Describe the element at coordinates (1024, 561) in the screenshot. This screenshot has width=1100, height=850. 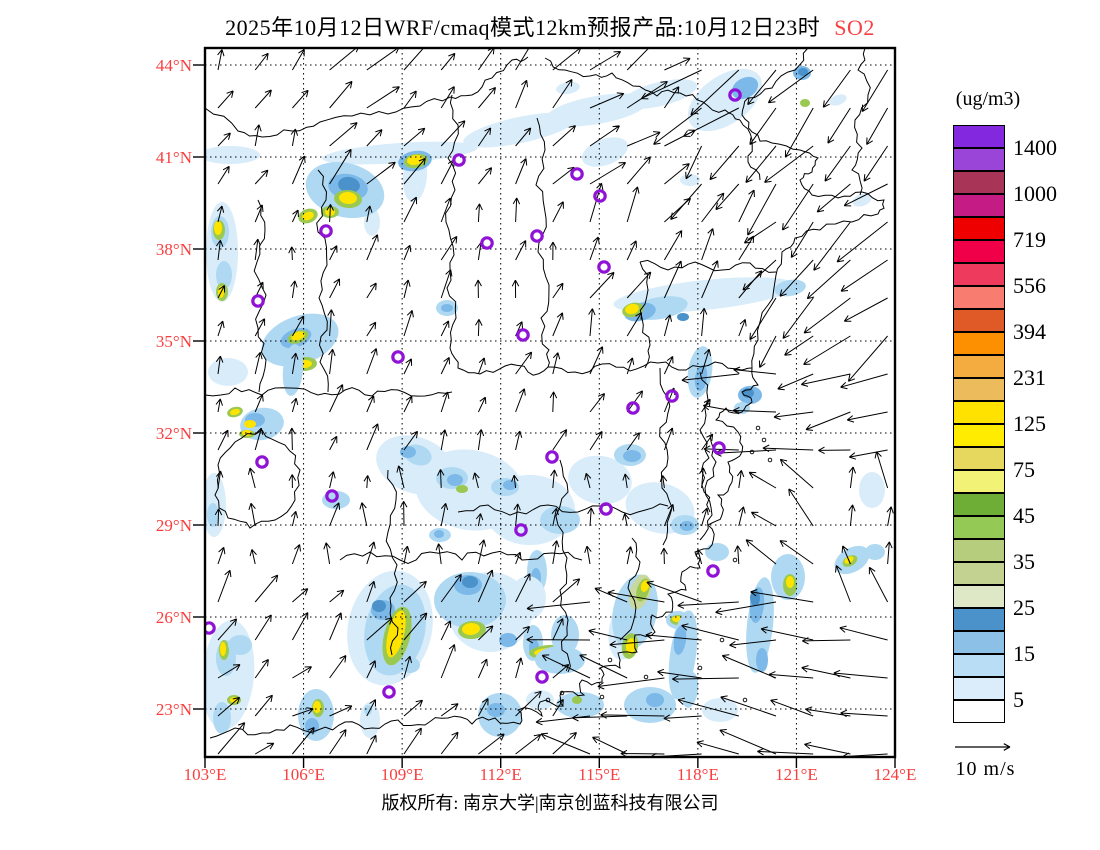
I see `legend-value-label: 35` at that location.